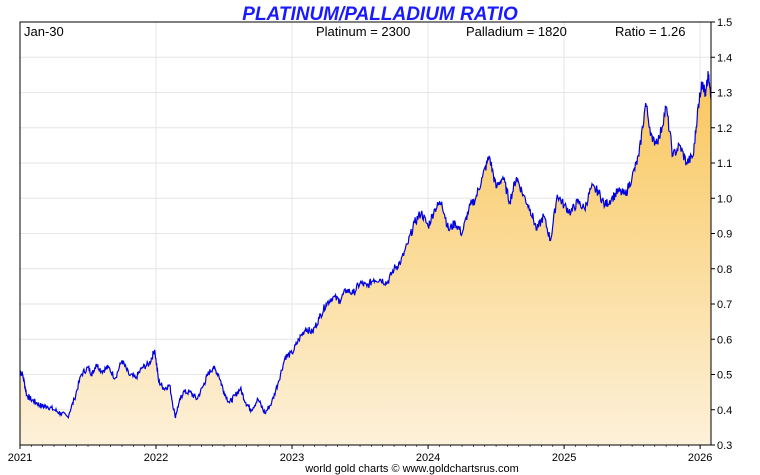  I want to click on header-platinum: Platinum = 2300, so click(363, 31).